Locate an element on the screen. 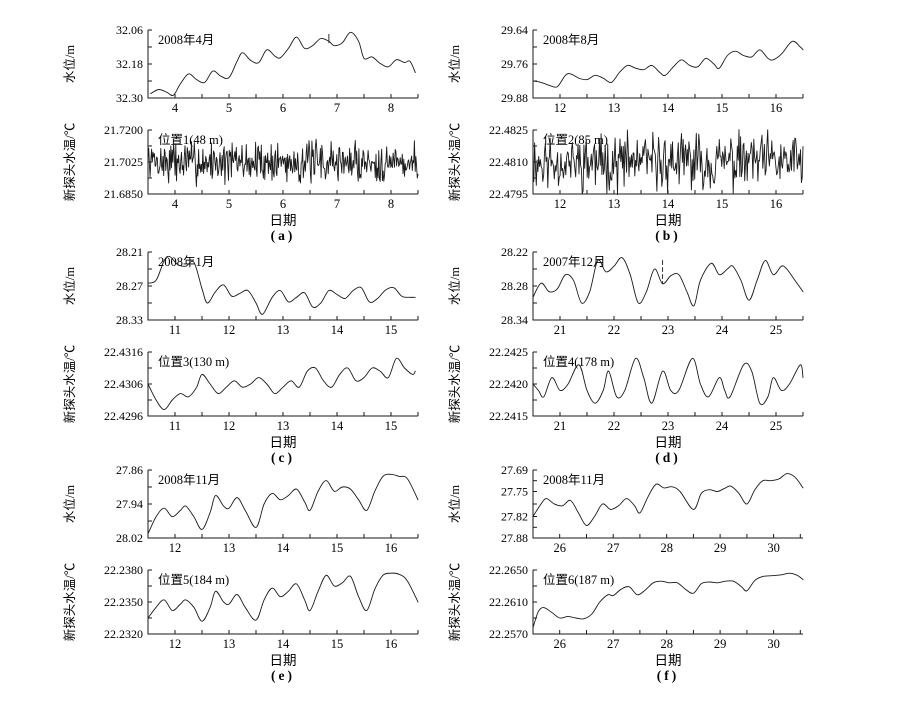  y-tick-label: 32.30 is located at coordinates (129, 98).